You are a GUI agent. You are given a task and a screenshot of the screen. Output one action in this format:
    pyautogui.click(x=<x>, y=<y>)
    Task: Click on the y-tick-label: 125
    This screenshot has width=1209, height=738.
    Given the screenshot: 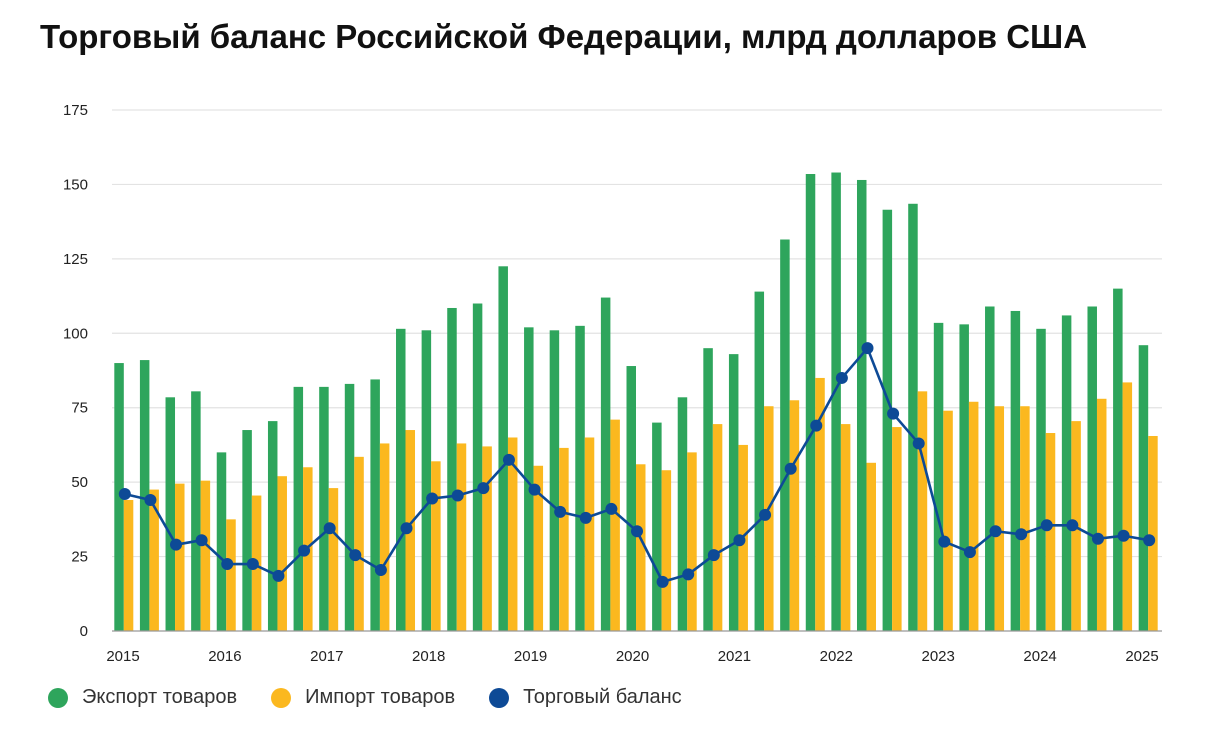 What is the action you would take?
    pyautogui.click(x=75, y=259)
    